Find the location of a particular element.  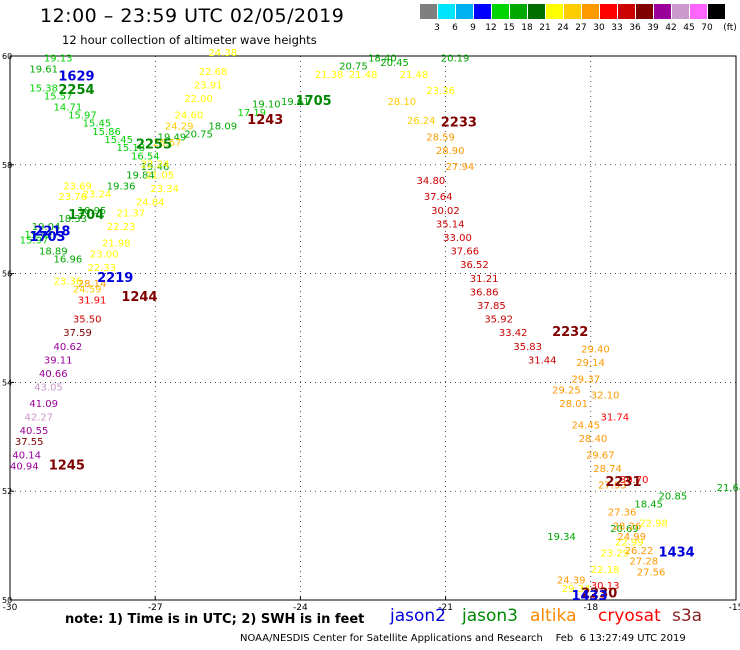

legend-label: 15 is located at coordinates (509, 28).